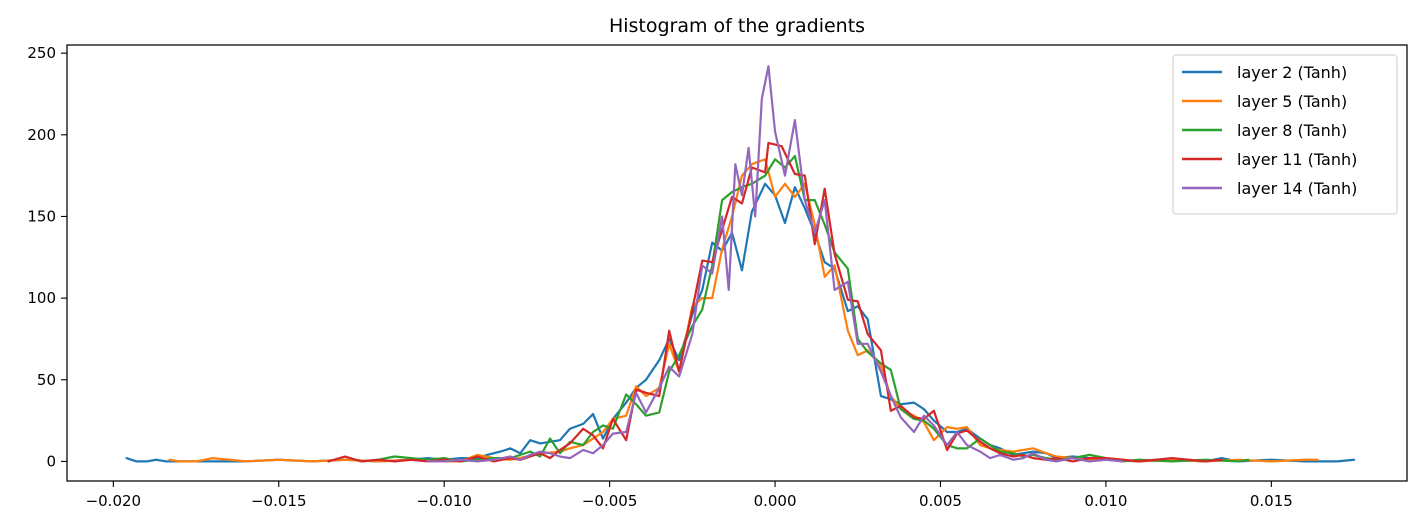 The image size is (1420, 527). I want to click on x-tick-label: −0.010, so click(444, 501).